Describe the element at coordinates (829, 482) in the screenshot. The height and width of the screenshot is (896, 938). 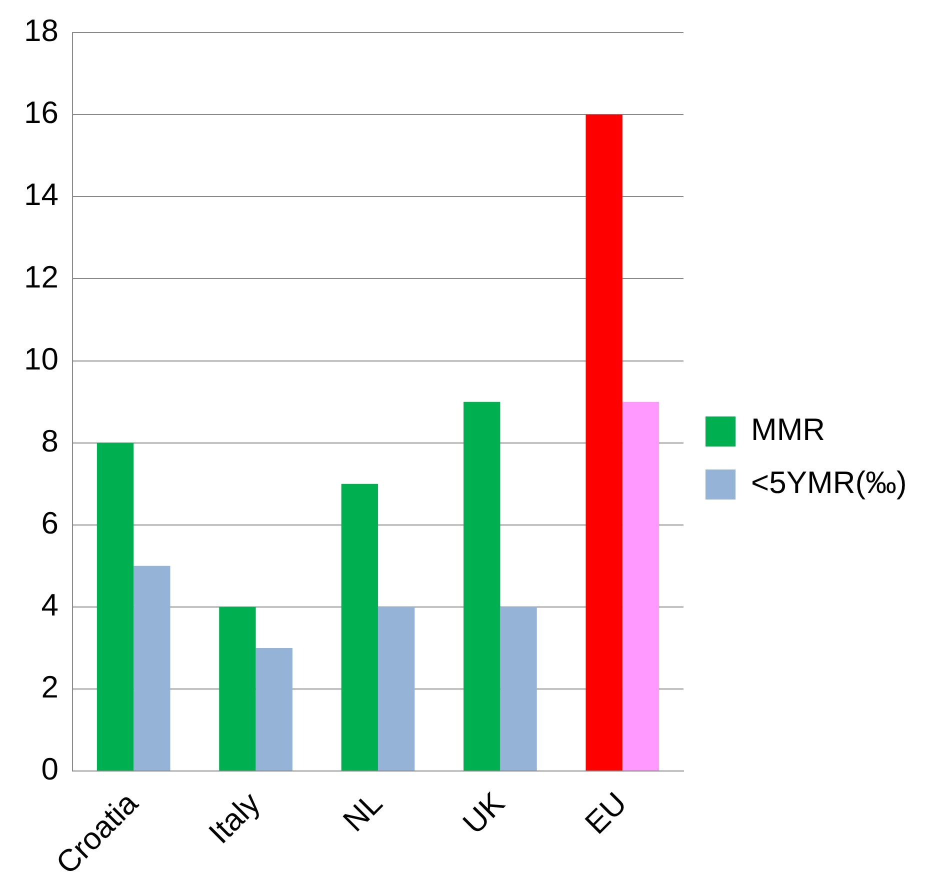
I see `legend-label: <5YMR(‰)` at that location.